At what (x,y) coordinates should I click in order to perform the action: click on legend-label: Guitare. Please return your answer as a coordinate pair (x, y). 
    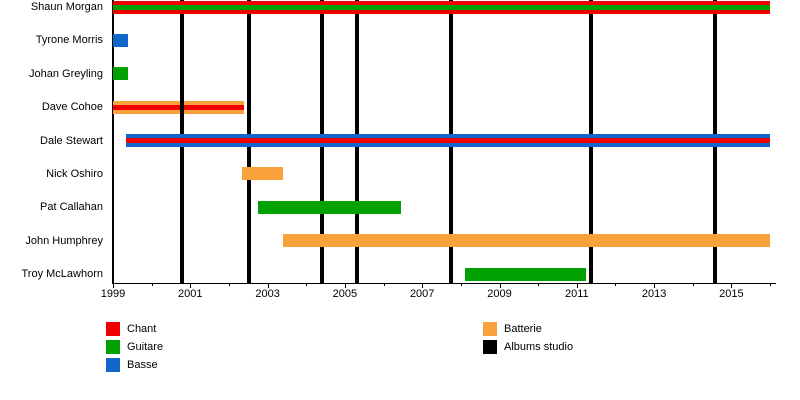
    Looking at the image, I should click on (145, 347).